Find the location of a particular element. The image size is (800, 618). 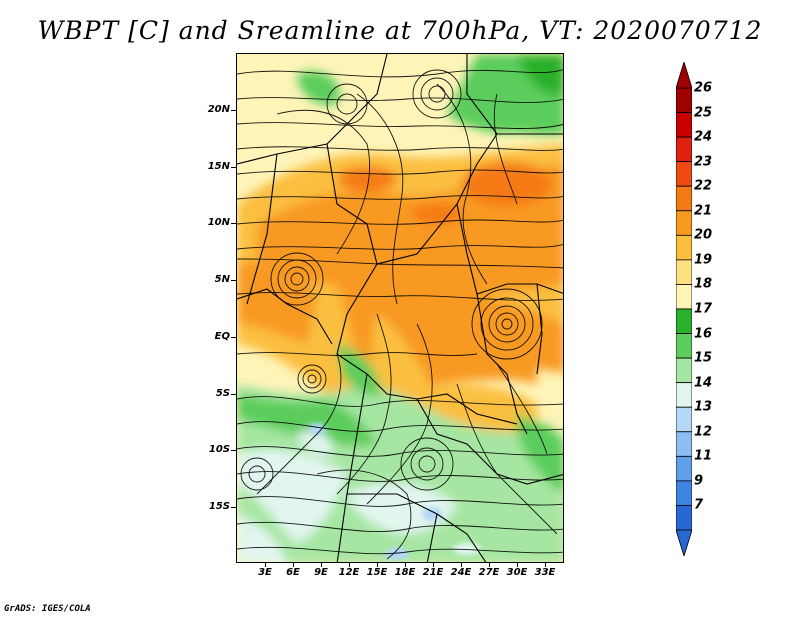

lon-label-24e: 24E is located at coordinates (461, 572).